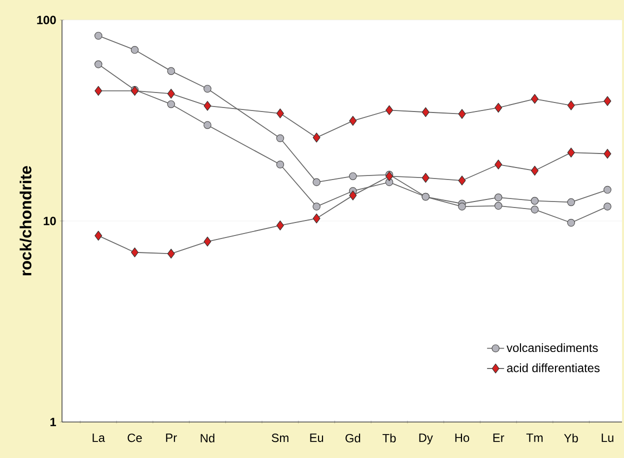  What do you see at coordinates (317, 438) in the screenshot?
I see `x-tick-label: Eu` at bounding box center [317, 438].